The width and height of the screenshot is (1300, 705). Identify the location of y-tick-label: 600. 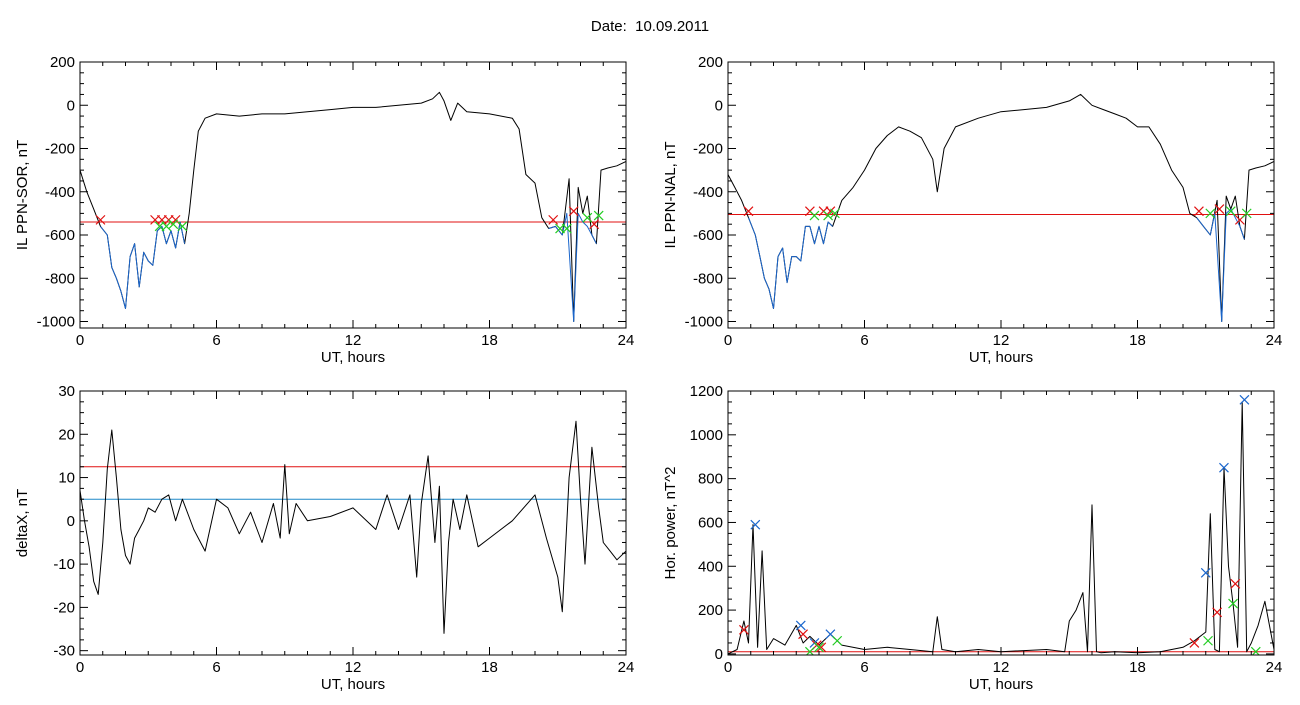
(710, 522).